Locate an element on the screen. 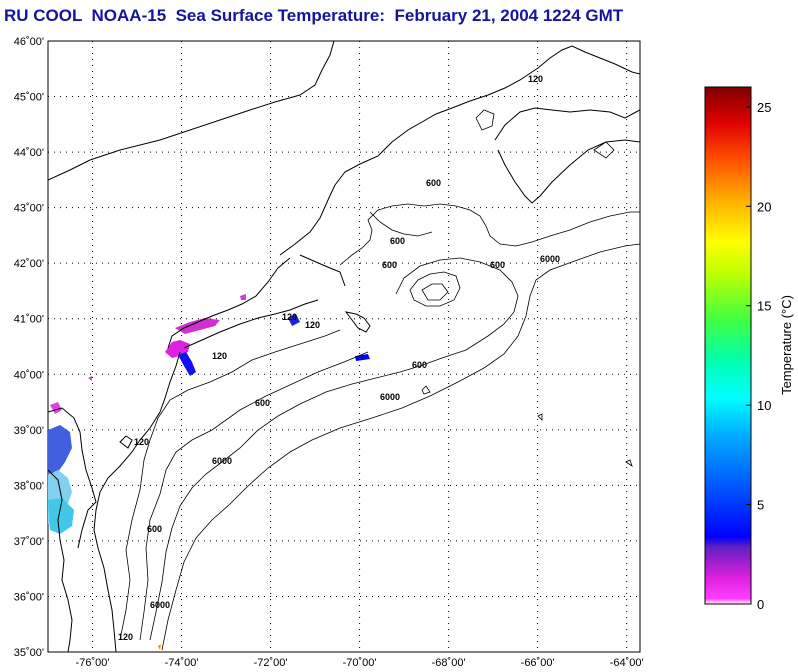 The height and width of the screenshot is (672, 798). longitude-label: -66˚00' is located at coordinates (538, 663).